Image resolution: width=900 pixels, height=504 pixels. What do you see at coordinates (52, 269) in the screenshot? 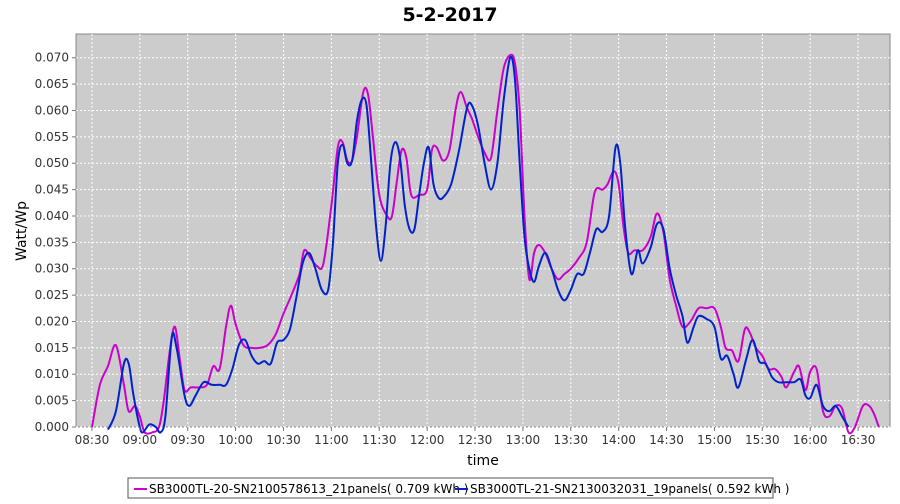
I see `y-tick-label: 0.030` at bounding box center [52, 269].